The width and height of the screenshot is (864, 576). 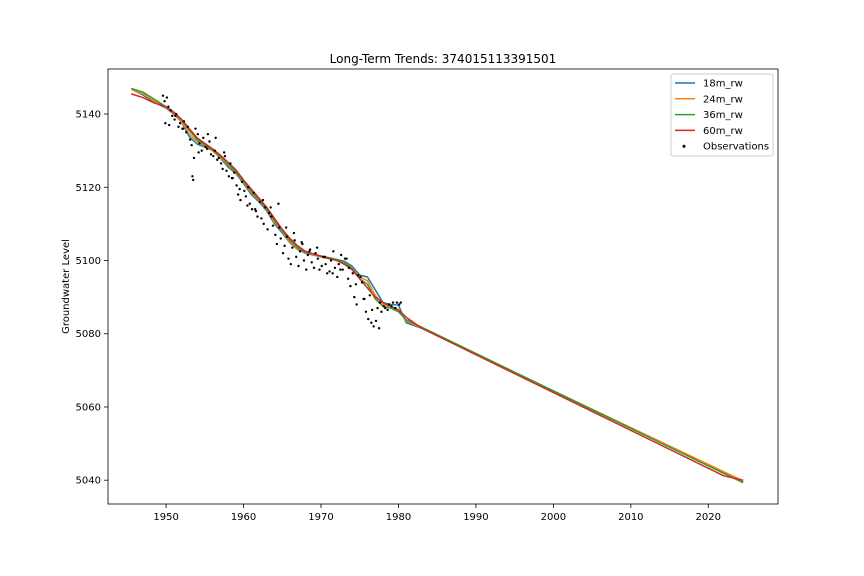 What do you see at coordinates (243, 517) in the screenshot?
I see `x-tick-label: 1960` at bounding box center [243, 517].